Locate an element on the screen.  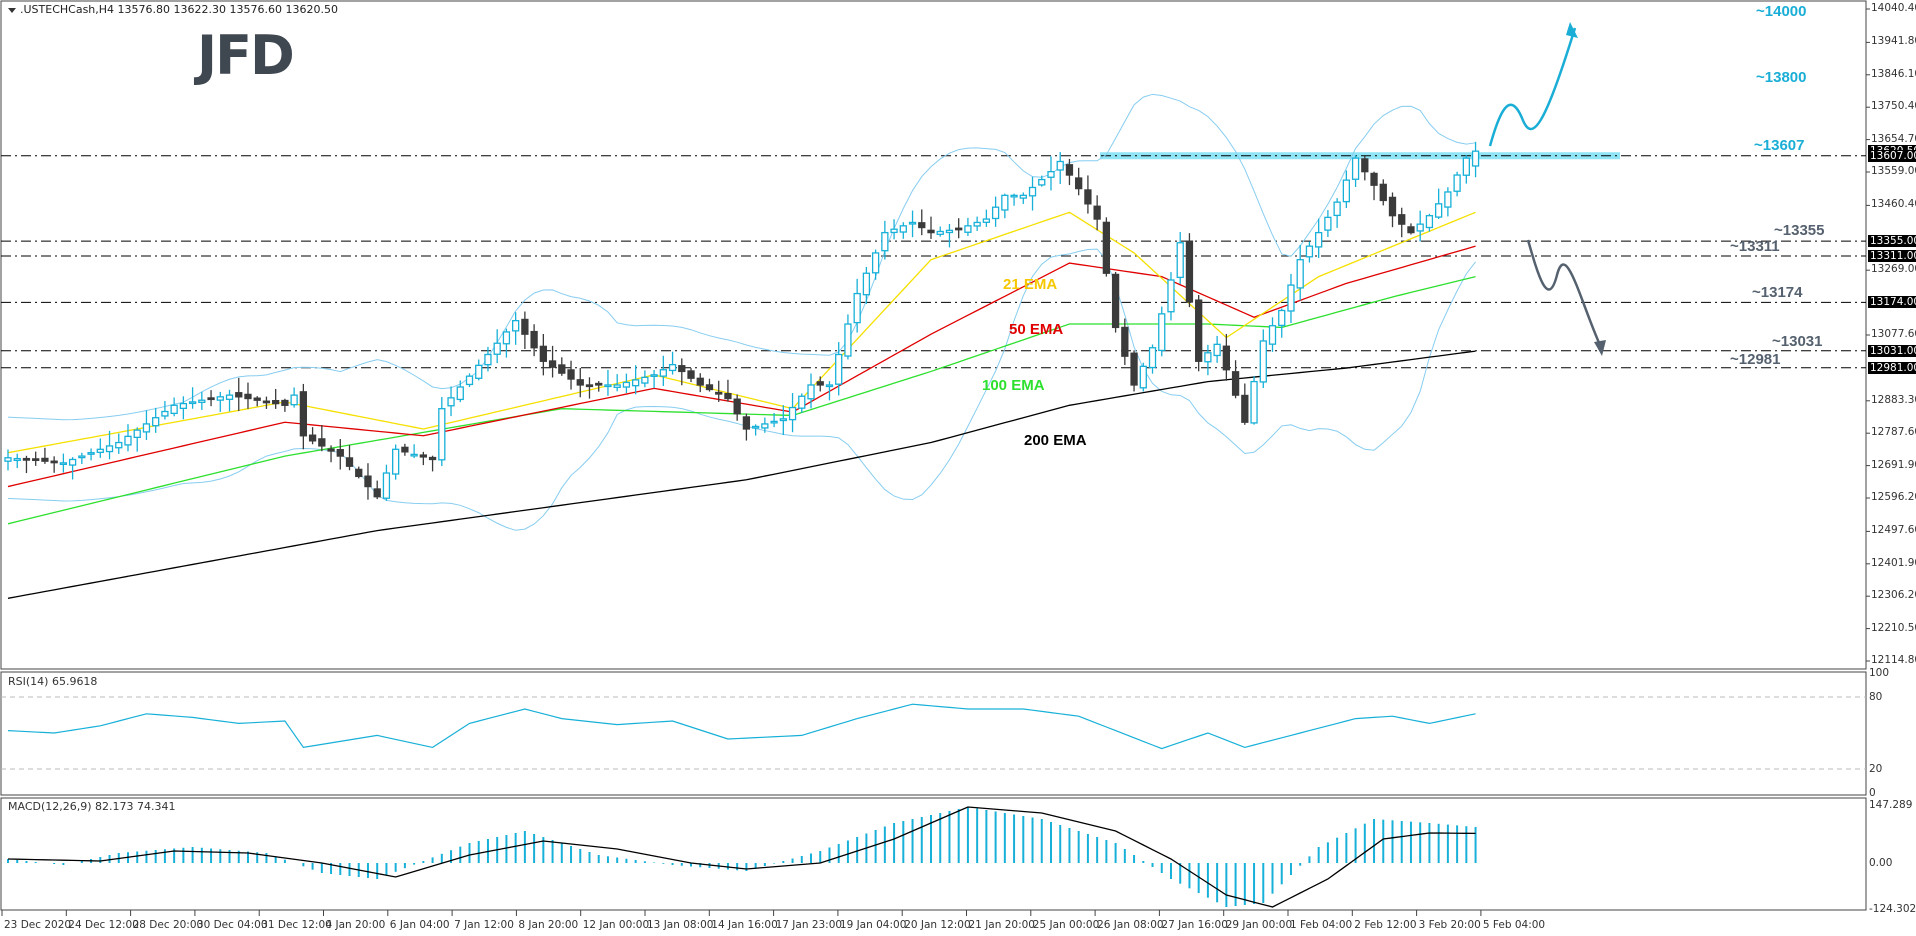
price-tick: 12497.60 is located at coordinates (1893, 530).